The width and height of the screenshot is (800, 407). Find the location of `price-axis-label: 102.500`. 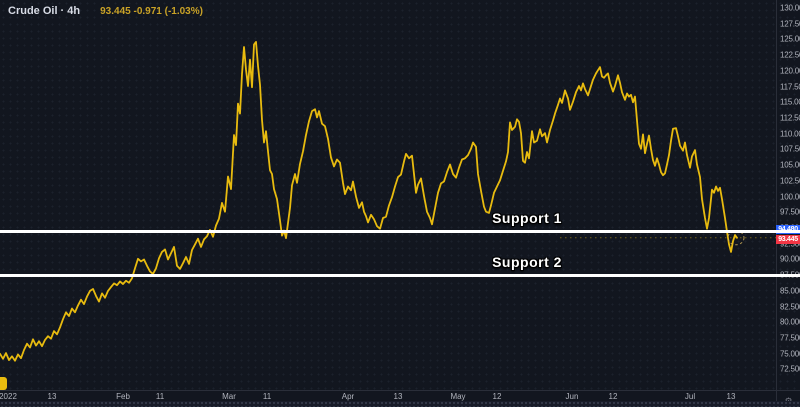

price-axis-label: 102.500 is located at coordinates (790, 181).